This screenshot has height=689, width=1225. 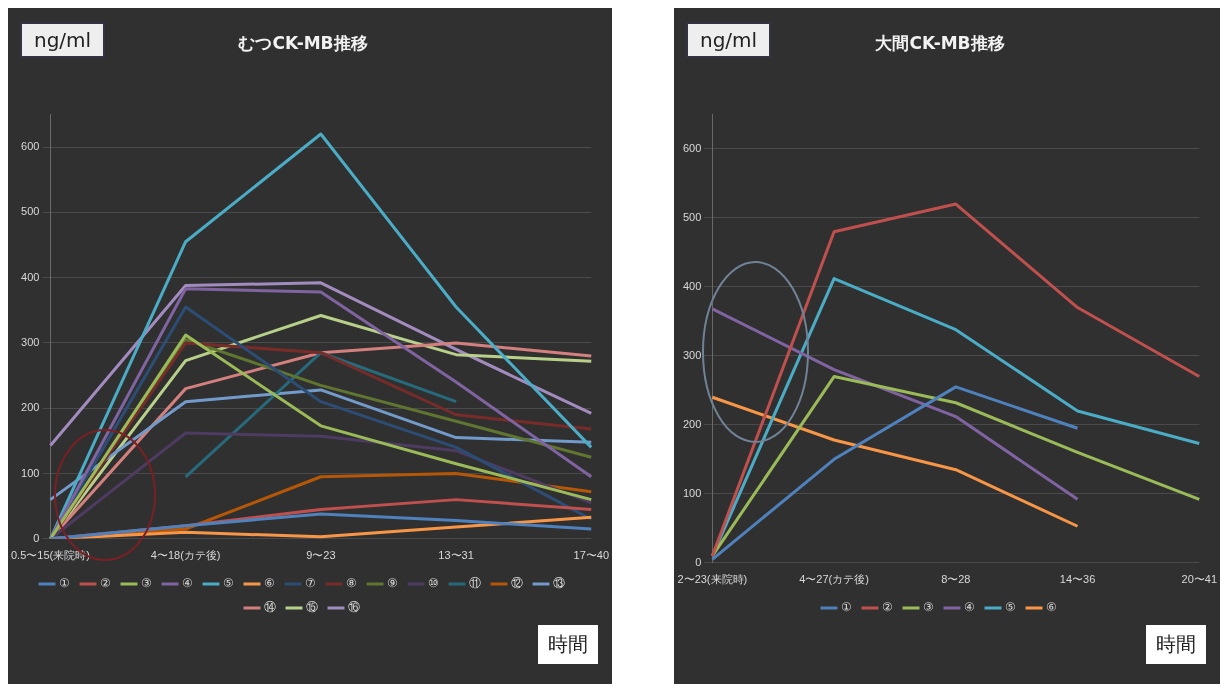 What do you see at coordinates (310, 583) in the screenshot?
I see `legend-label: ⑦` at bounding box center [310, 583].